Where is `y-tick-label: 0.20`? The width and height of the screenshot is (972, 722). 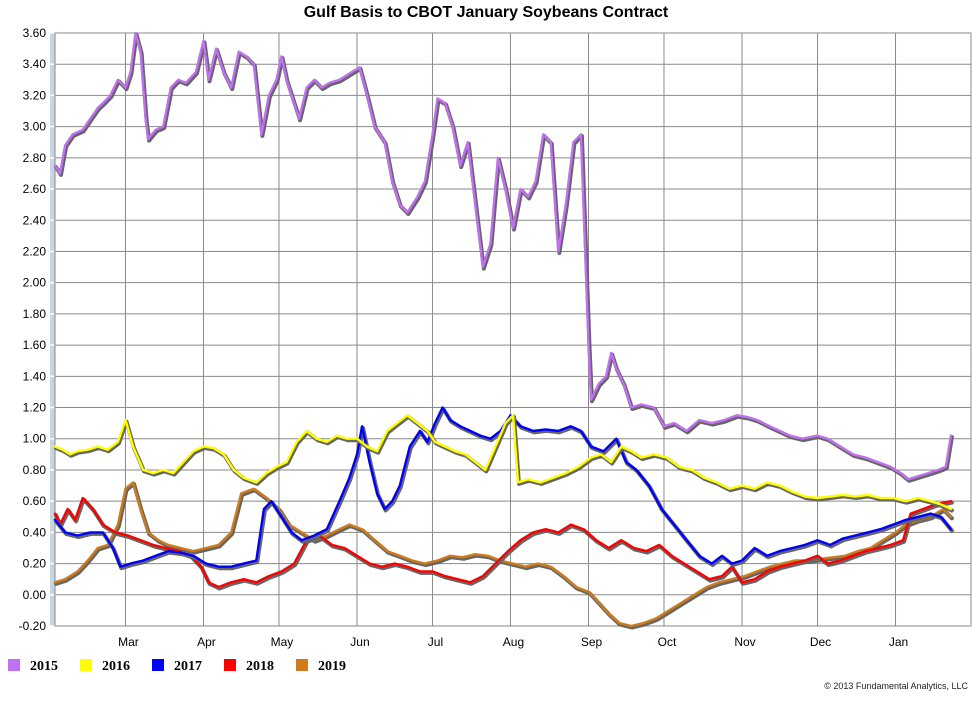 y-tick-label: 0.20 is located at coordinates (35, 564).